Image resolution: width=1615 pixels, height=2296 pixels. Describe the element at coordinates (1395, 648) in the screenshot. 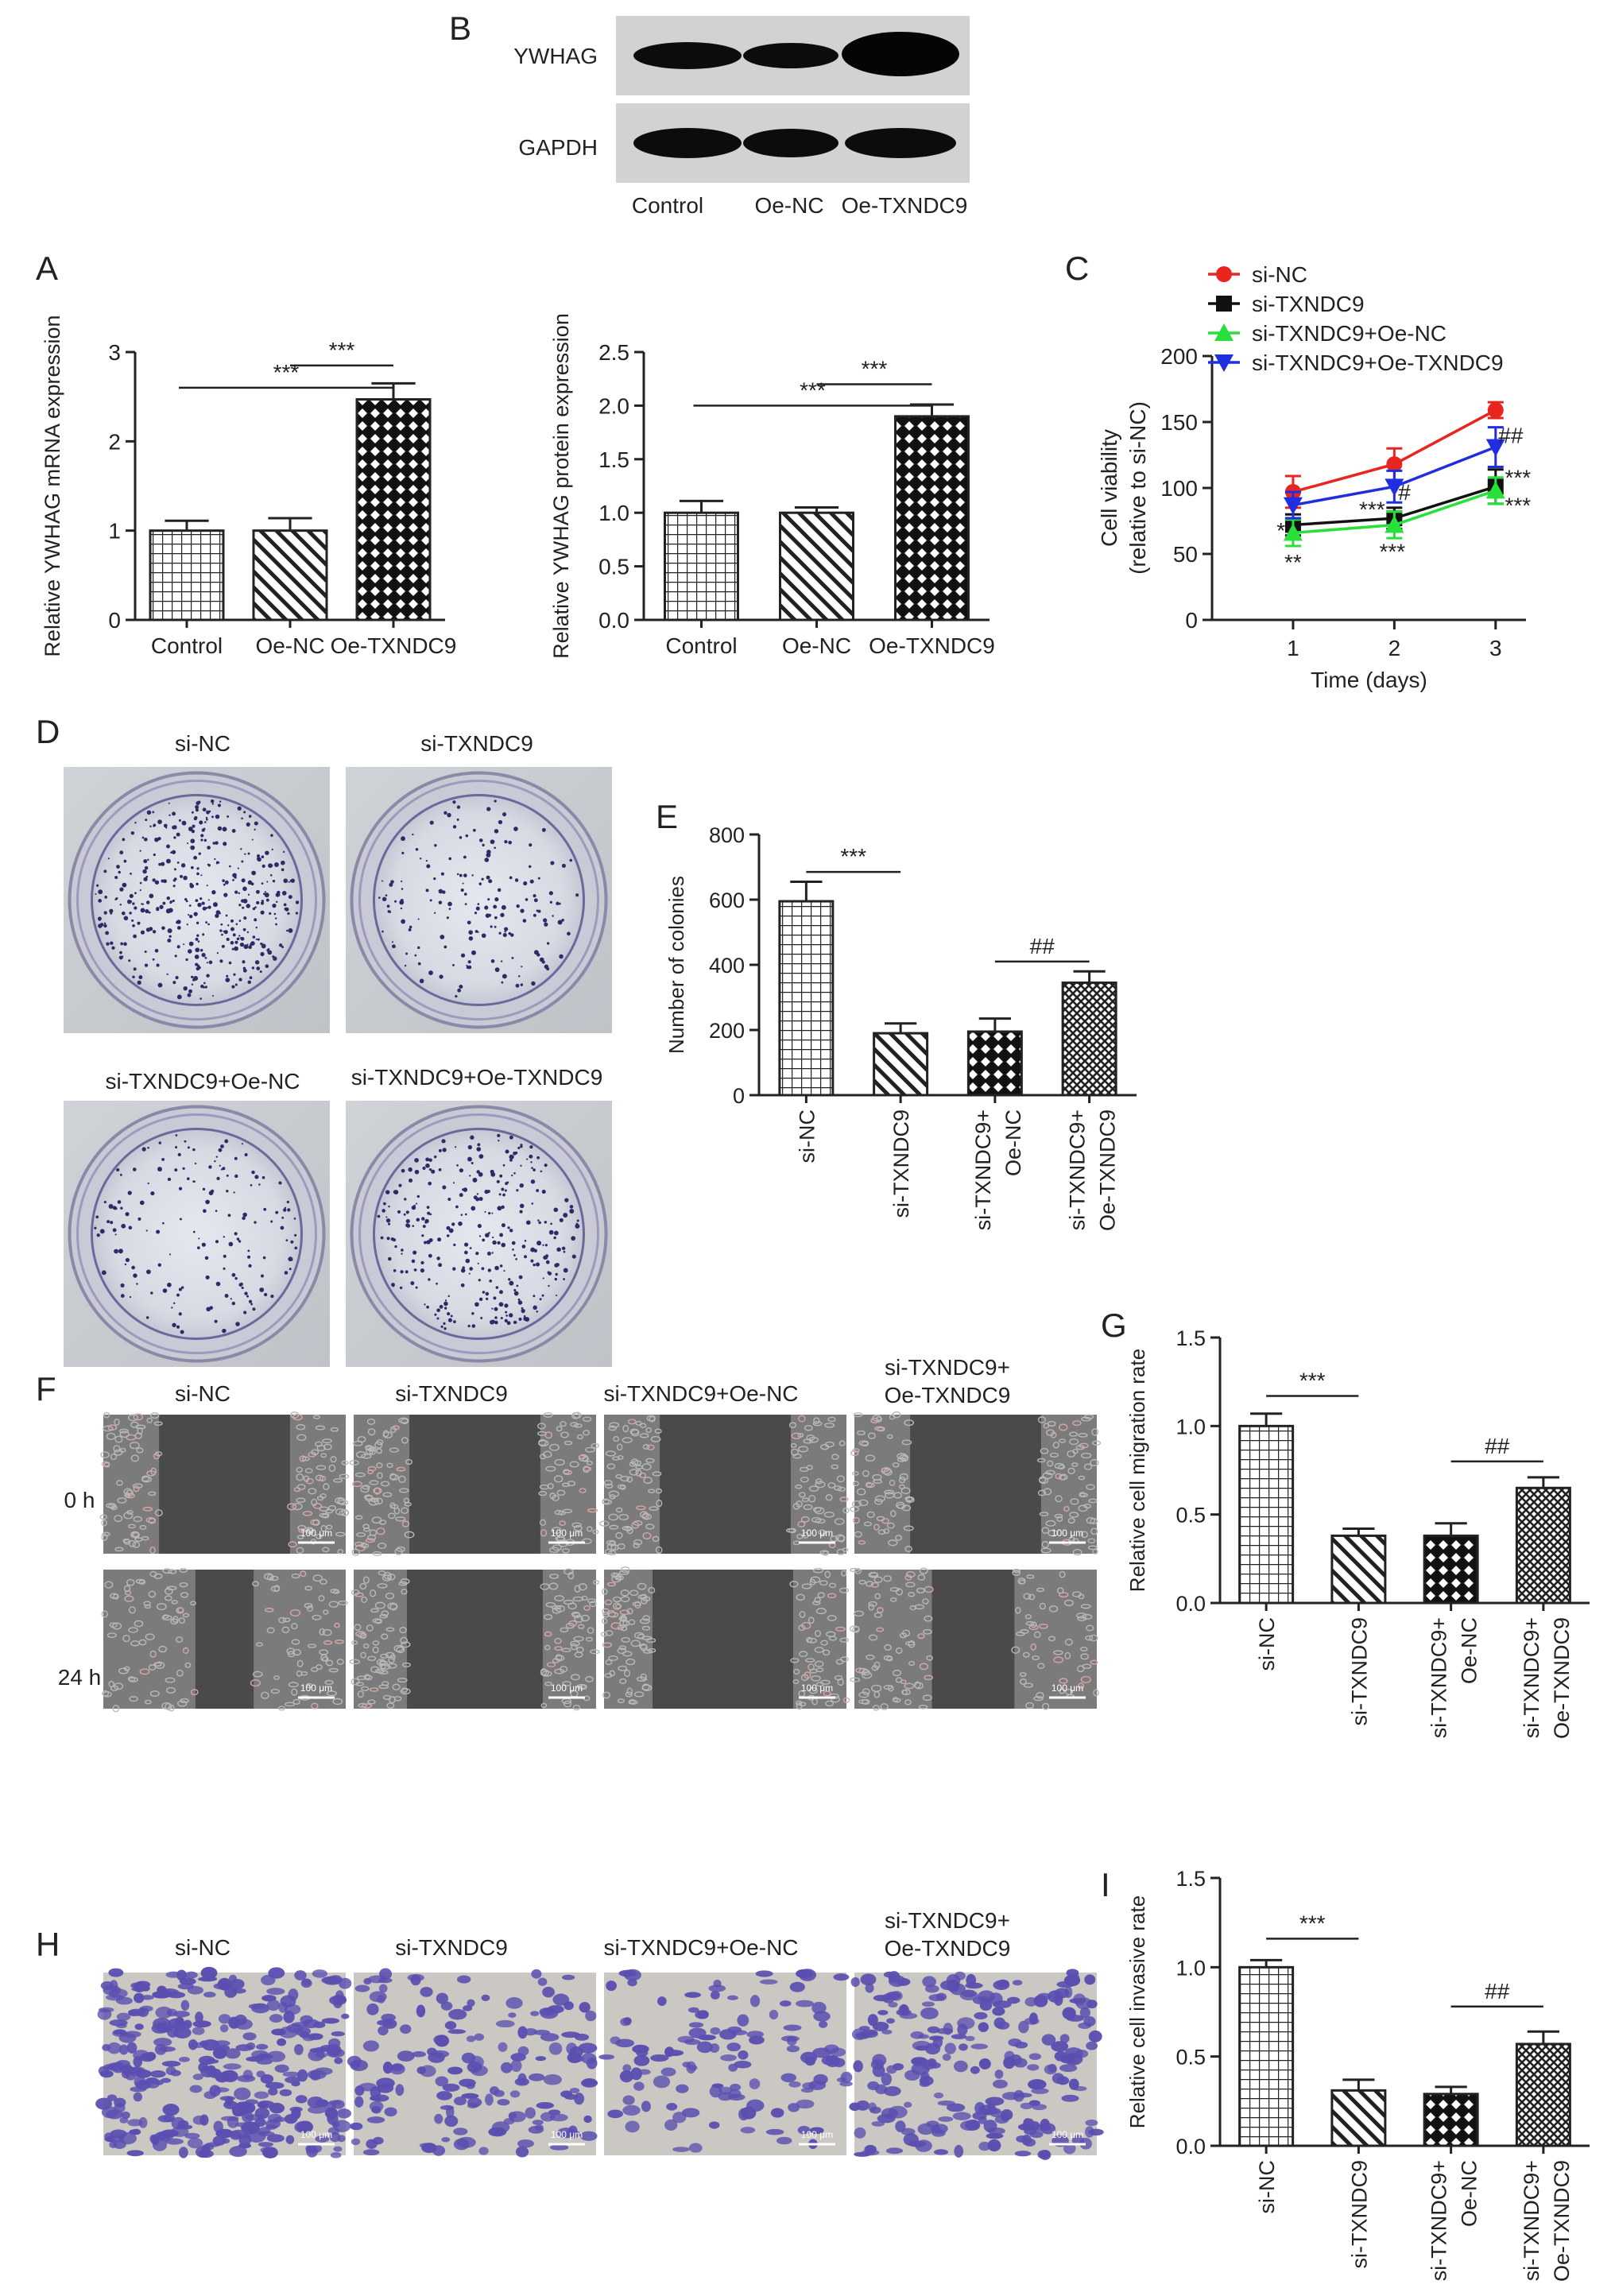

I see `x-tick-label: 2` at that location.